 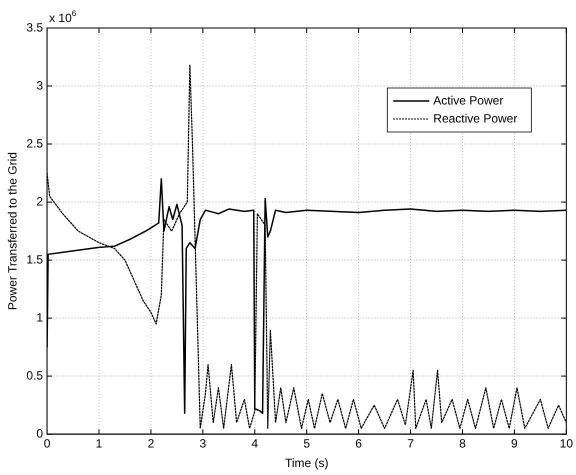 What do you see at coordinates (306, 463) in the screenshot?
I see `x-axis-title: Time (s)` at bounding box center [306, 463].